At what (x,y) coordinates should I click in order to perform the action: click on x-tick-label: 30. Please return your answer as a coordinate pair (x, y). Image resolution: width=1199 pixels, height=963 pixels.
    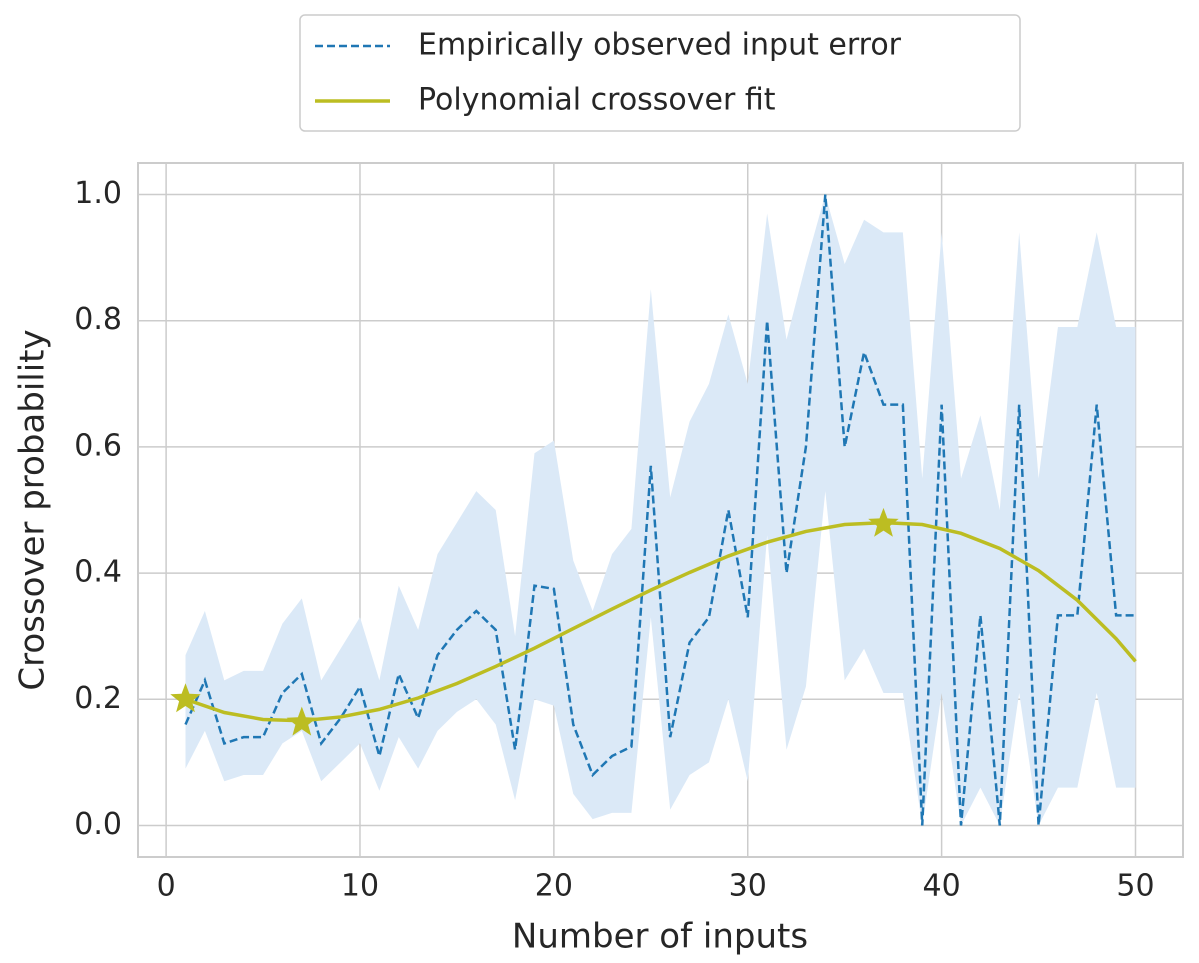
    Looking at the image, I should click on (748, 886).